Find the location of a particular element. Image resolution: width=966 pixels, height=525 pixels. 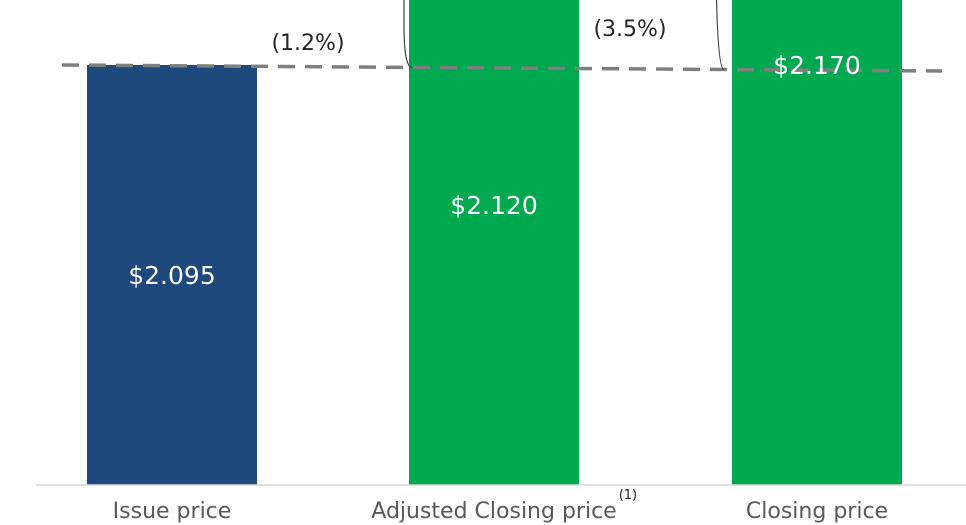

category-label-2: Adjusted Closing price is located at coordinates (493, 511).